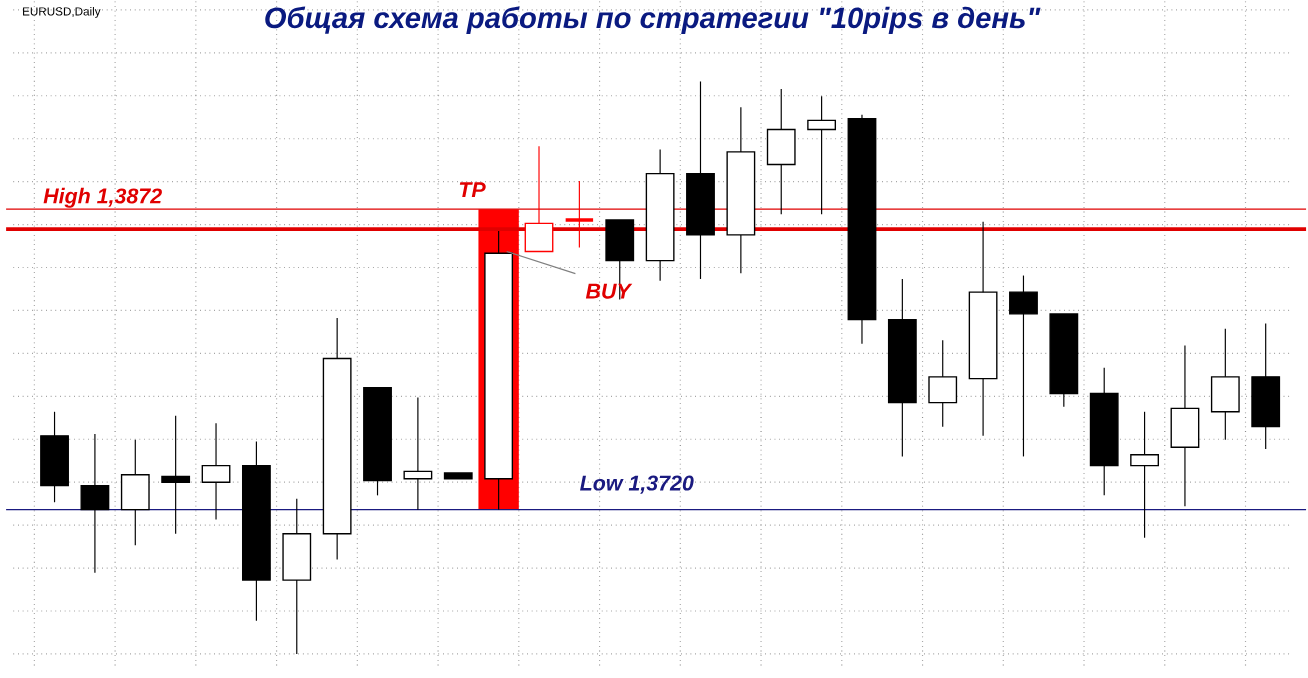 The image size is (1308, 678). Describe the element at coordinates (102, 197) in the screenshot. I see `ref-line-label: High 1,3872` at that location.